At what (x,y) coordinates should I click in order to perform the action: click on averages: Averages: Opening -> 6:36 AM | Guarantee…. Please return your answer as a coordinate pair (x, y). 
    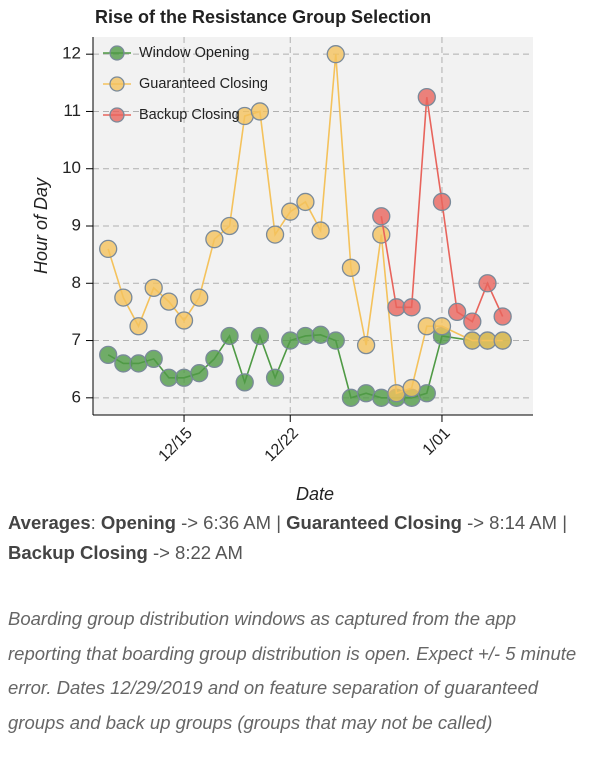
    Looking at the image, I should click on (298, 538).